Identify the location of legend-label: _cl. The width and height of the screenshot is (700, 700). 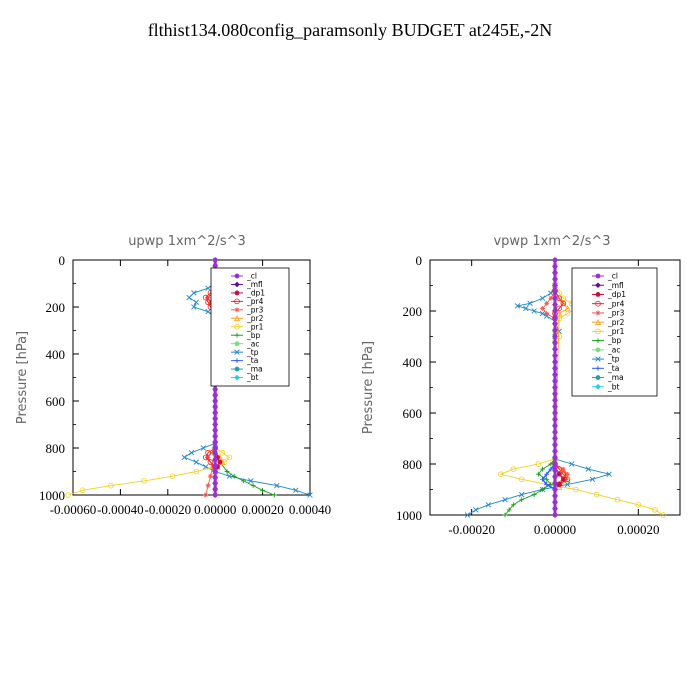
(251, 276).